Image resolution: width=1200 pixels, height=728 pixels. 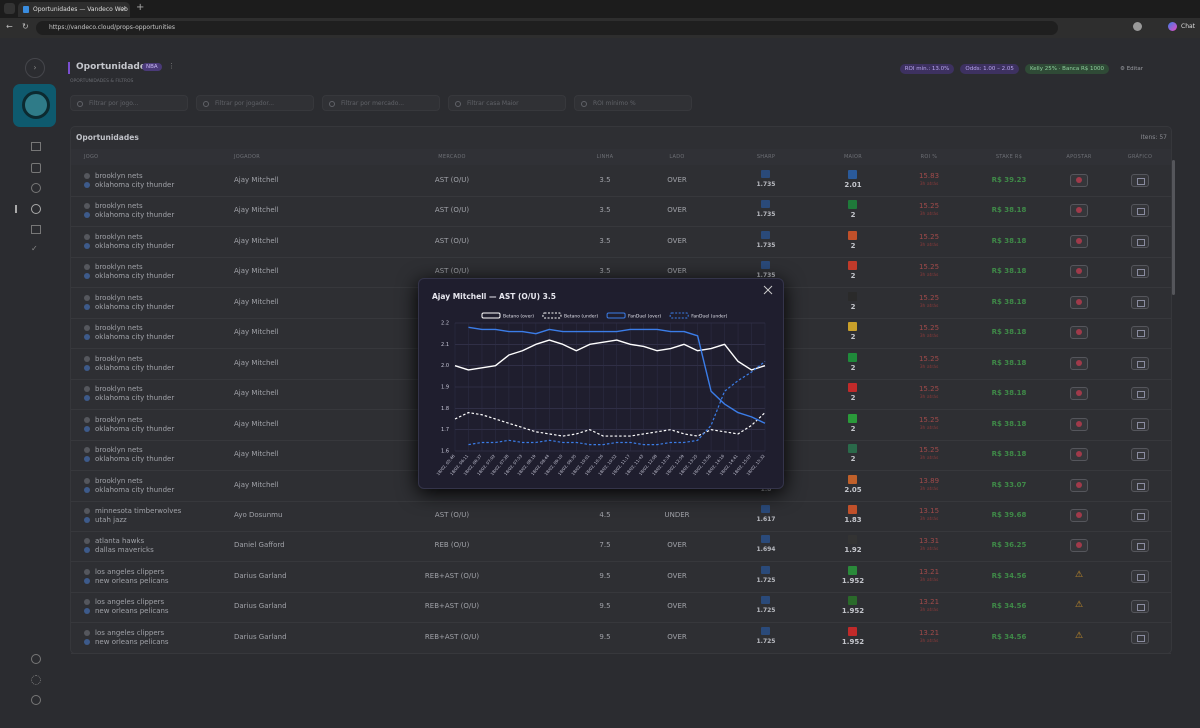 What do you see at coordinates (135, 245) in the screenshot?
I see `team-away: oklahoma city thunder` at bounding box center [135, 245].